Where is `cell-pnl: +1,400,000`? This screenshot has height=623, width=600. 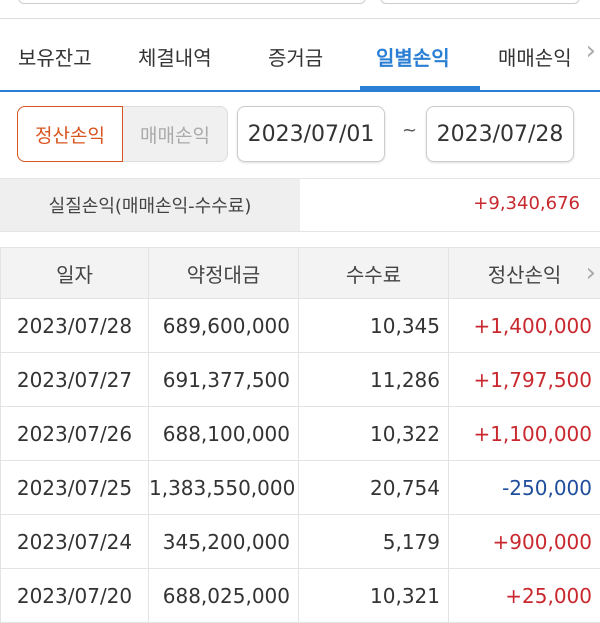
cell-pnl: +1,400,000 is located at coordinates (524, 326).